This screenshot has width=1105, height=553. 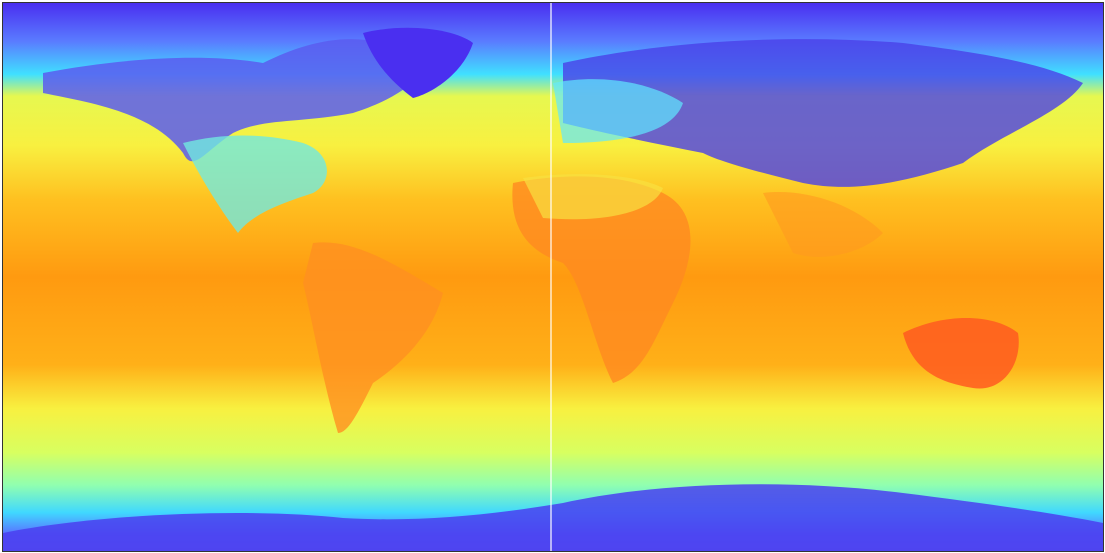 I want to click on south-america, so click(x=373, y=337).